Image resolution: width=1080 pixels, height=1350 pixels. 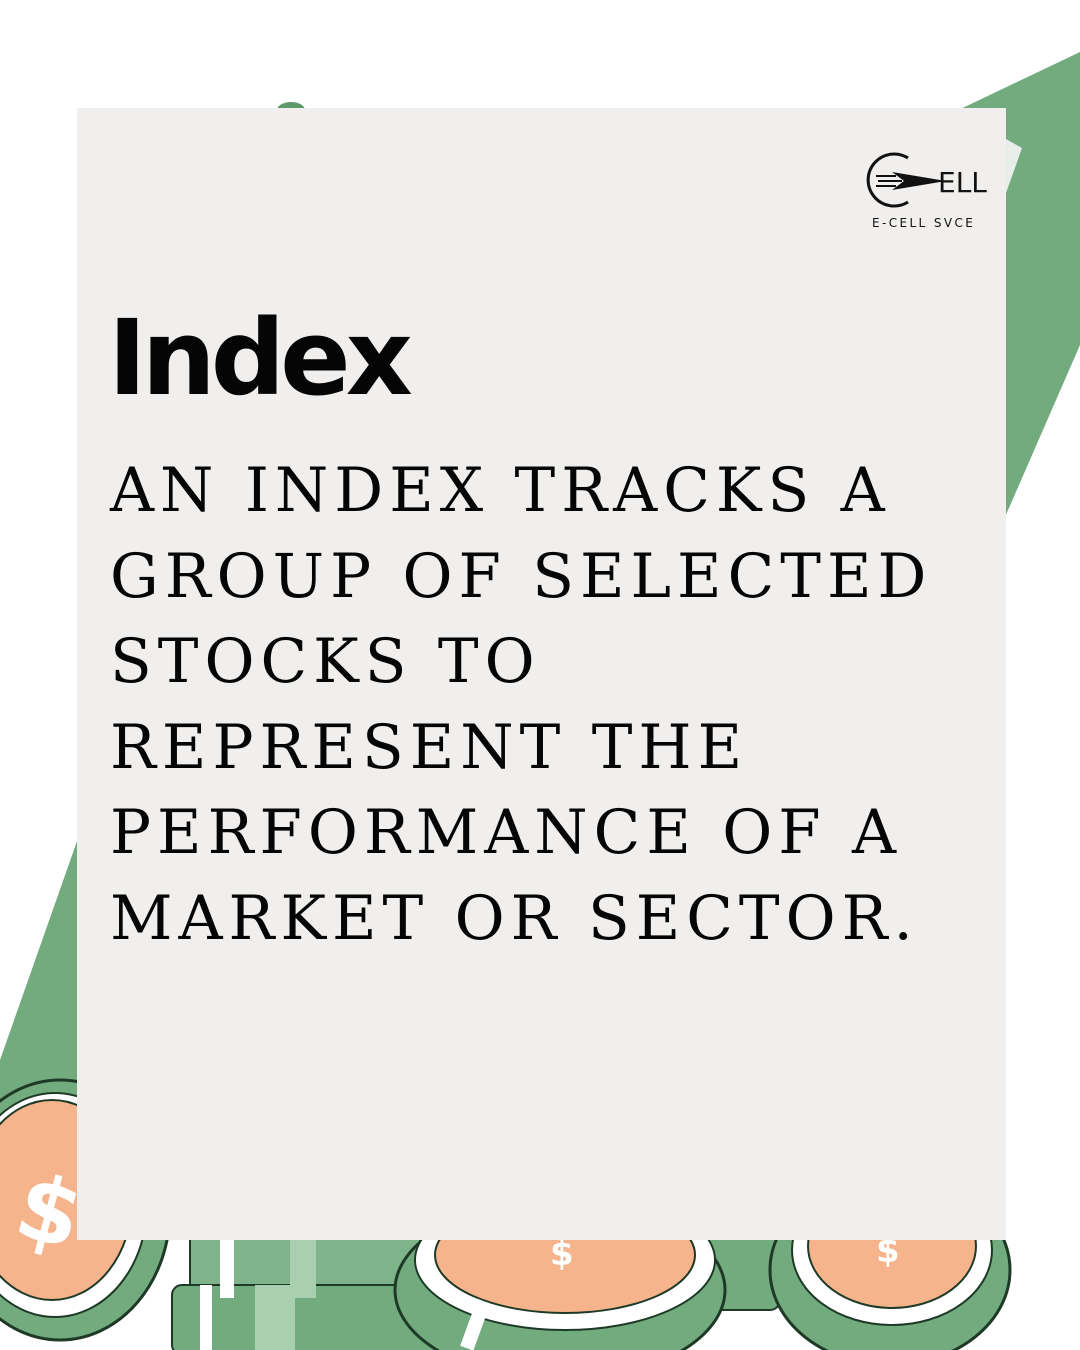 I want to click on logo-caption: E-CELL SVCE, so click(x=924, y=223).